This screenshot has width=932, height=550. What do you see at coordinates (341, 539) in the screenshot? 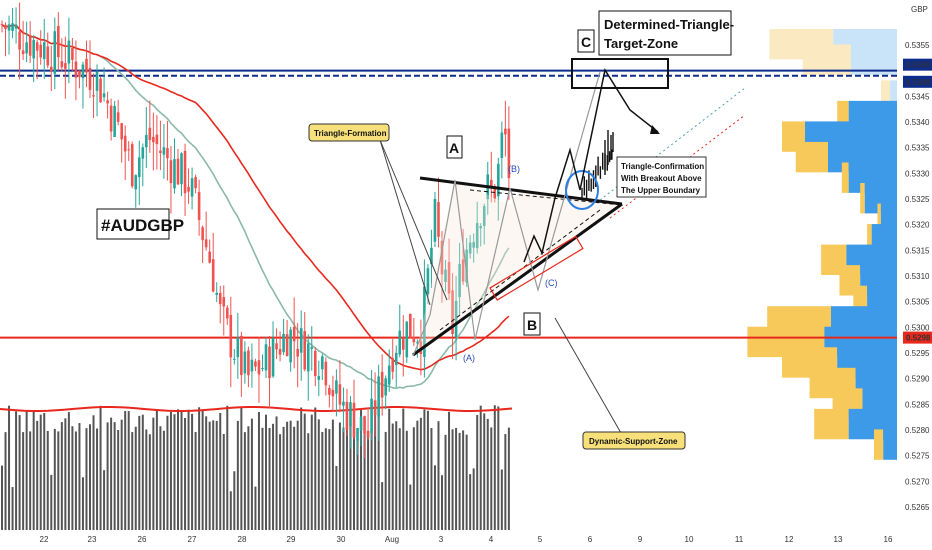
I see `time-tick-label: 30` at bounding box center [341, 539].